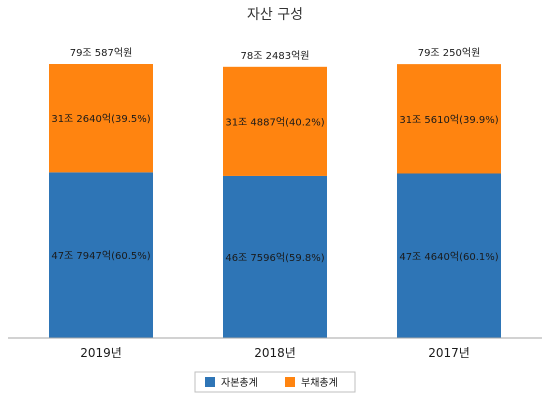 Image resolution: width=550 pixels, height=405 pixels. What do you see at coordinates (101, 53) in the screenshot?
I see `bar-total-label: 79조 587억원` at bounding box center [101, 53].